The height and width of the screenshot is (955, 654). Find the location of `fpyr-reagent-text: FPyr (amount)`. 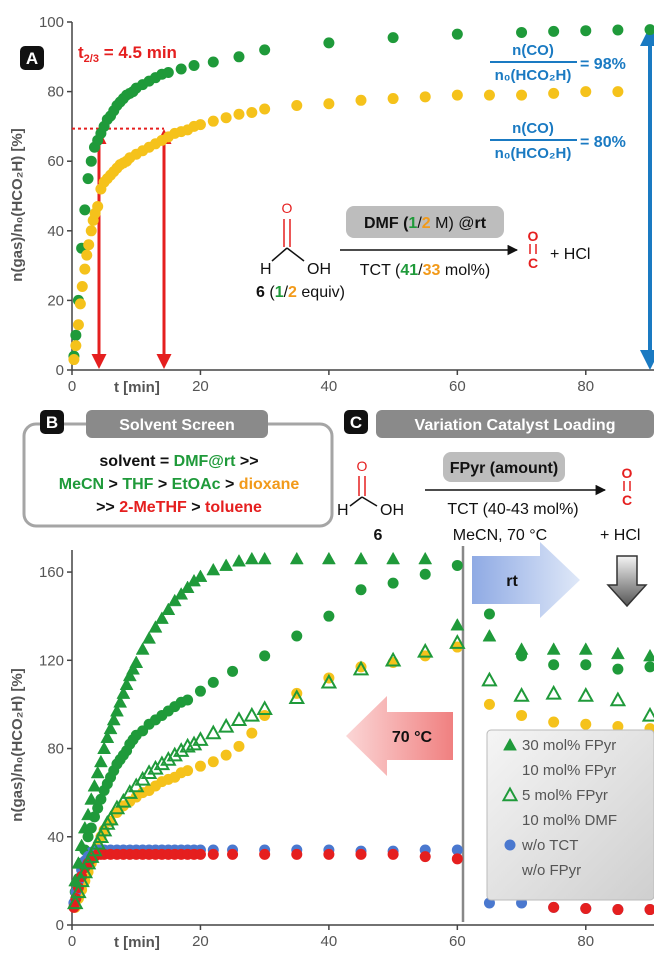

fpyr-reagent-text: FPyr (amount) is located at coordinates (504, 468).